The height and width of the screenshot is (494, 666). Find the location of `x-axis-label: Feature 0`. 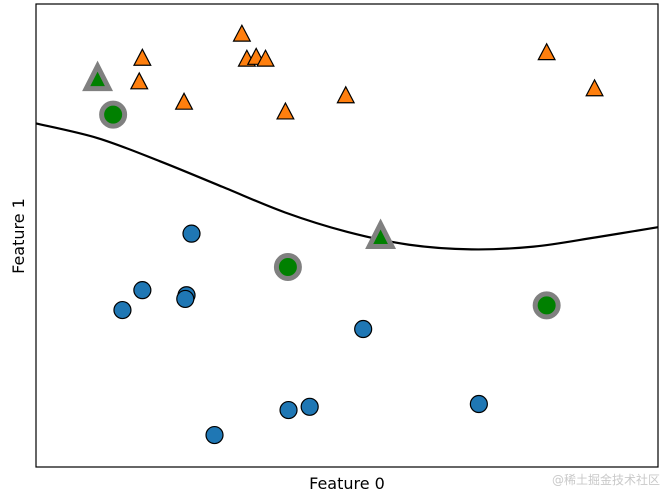

x-axis-label: Feature 0 is located at coordinates (347, 483).